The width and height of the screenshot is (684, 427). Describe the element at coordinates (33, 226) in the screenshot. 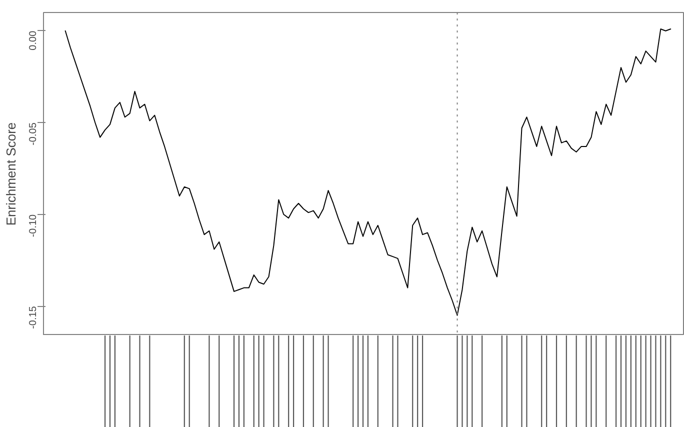

I see `y-tick-label: -0.10` at that location.